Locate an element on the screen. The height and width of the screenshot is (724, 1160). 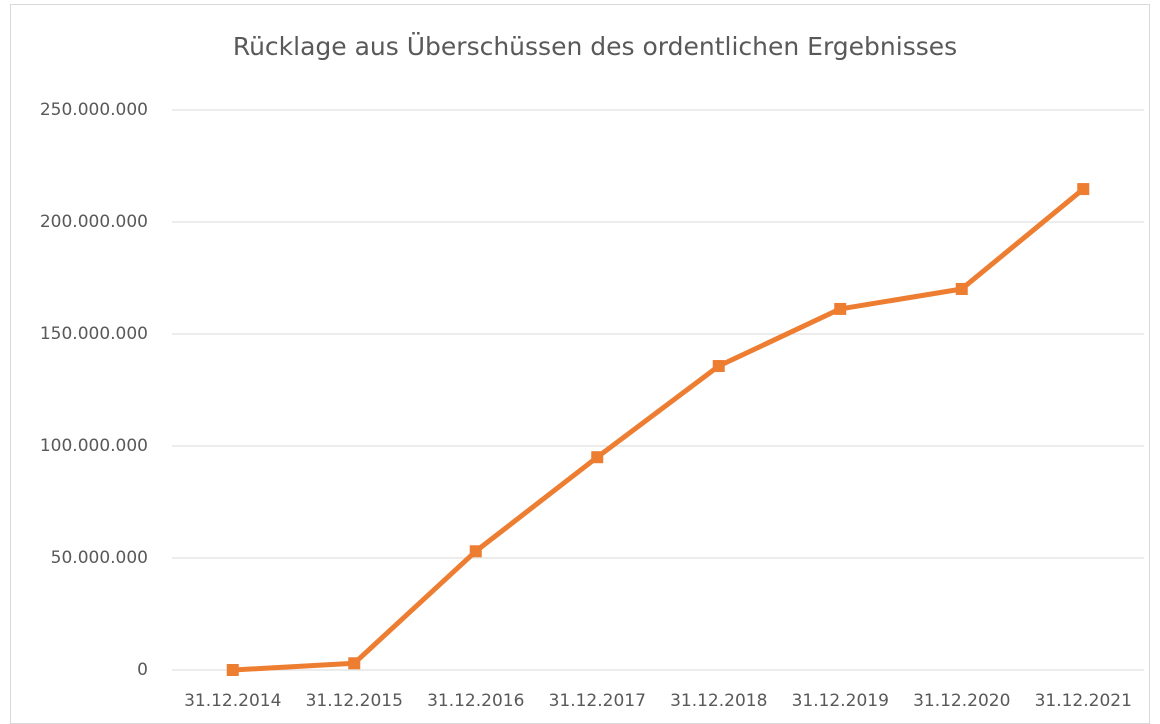
y-tick-label: 50.000.000 is located at coordinates (99, 558).